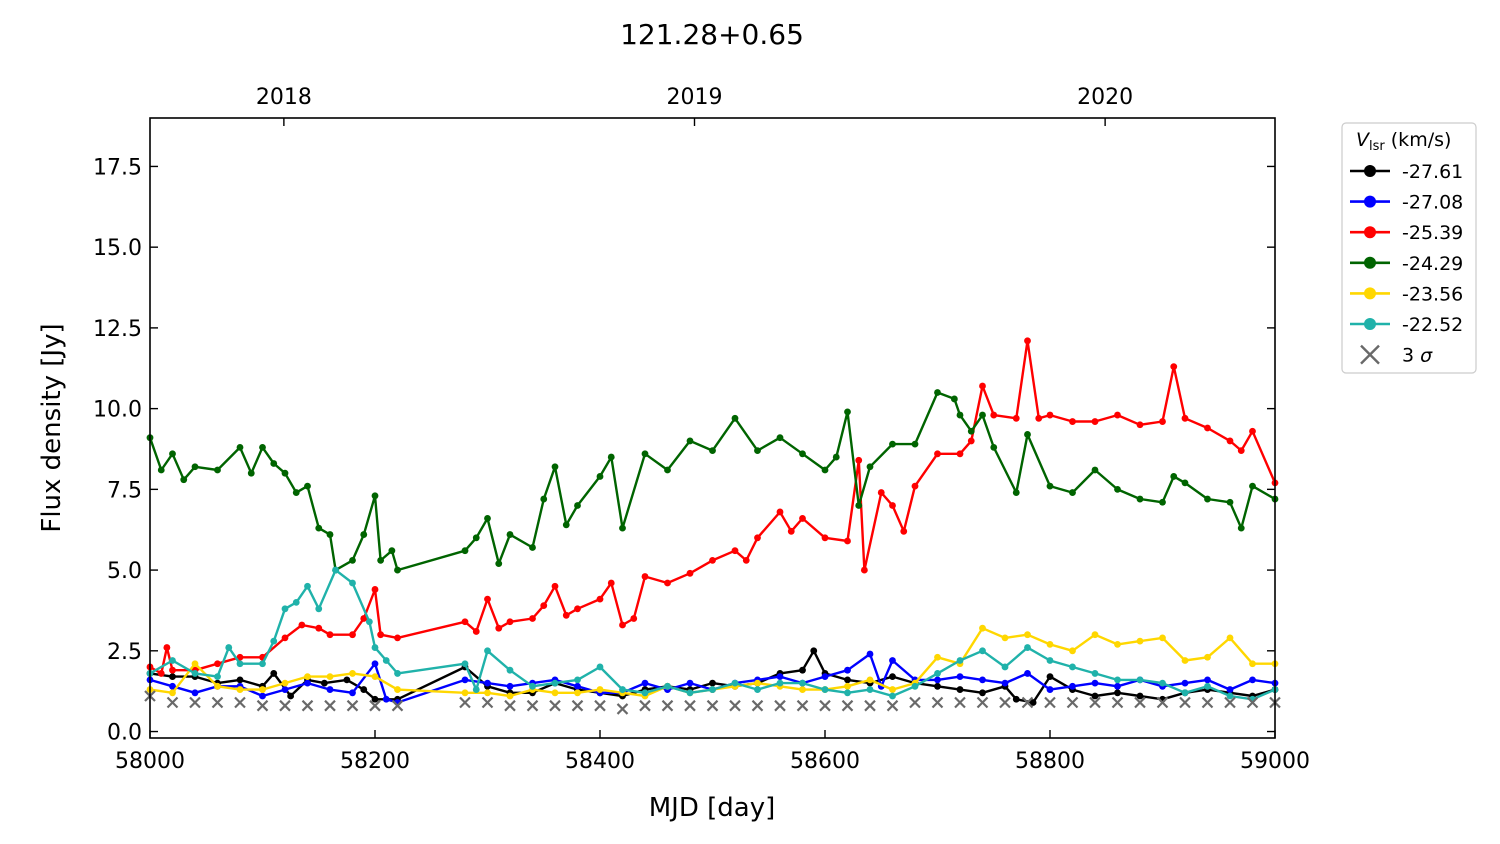 The height and width of the screenshot is (844, 1500). What do you see at coordinates (695, 97) in the screenshot?
I see `top-tick-label: 2019` at bounding box center [695, 97].